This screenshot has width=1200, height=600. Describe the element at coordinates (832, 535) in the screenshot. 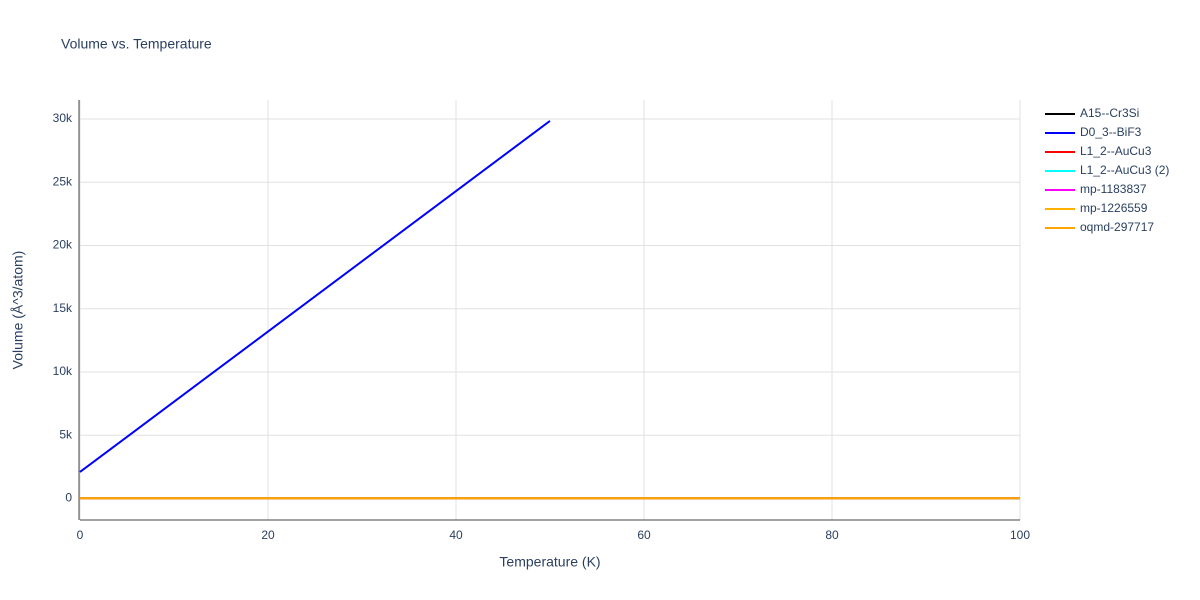

I see `x-tick-label: 80` at that location.